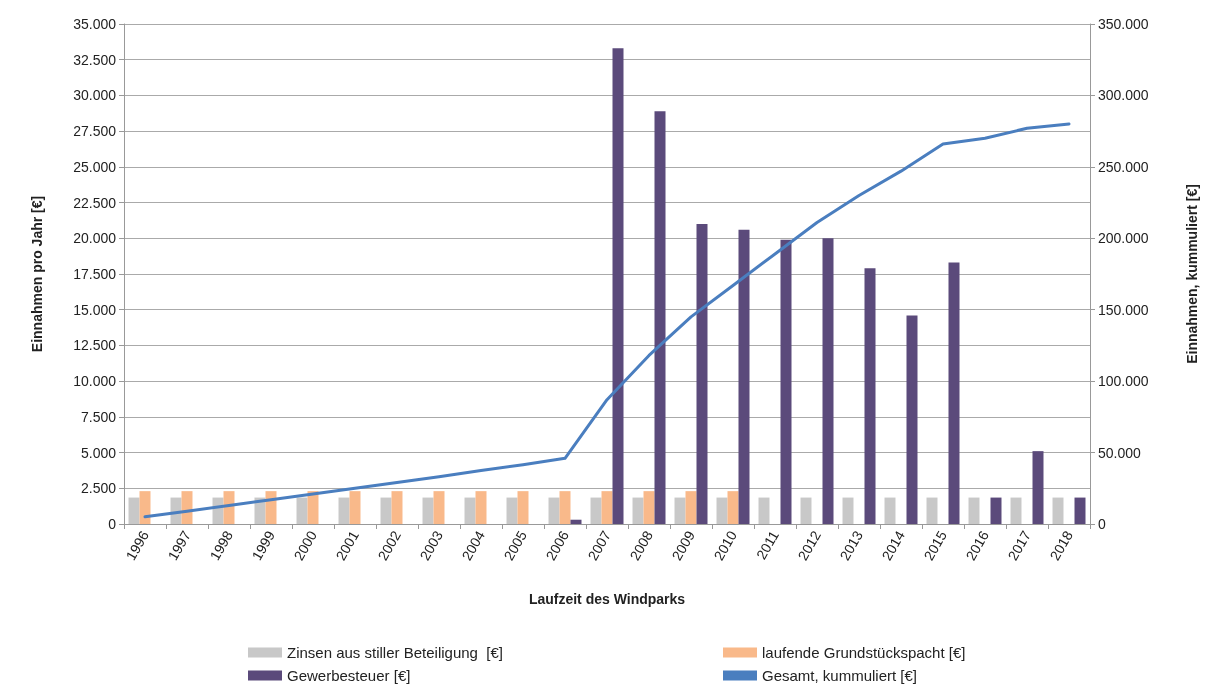  I want to click on legend-label: laufende Grundstückspacht [€], so click(864, 652).